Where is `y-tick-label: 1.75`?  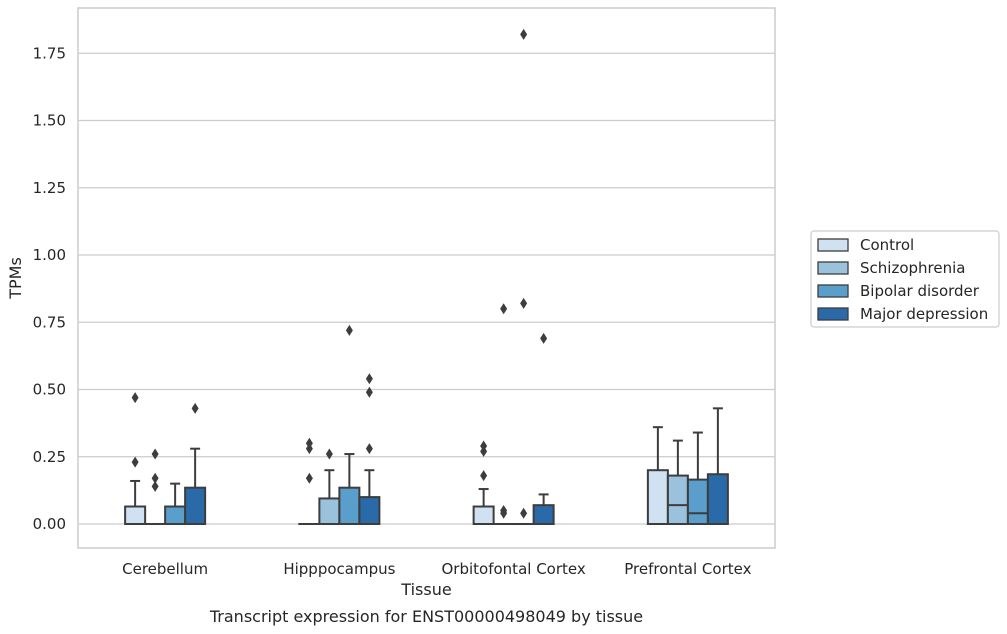
y-tick-label: 1.75 is located at coordinates (49, 53).